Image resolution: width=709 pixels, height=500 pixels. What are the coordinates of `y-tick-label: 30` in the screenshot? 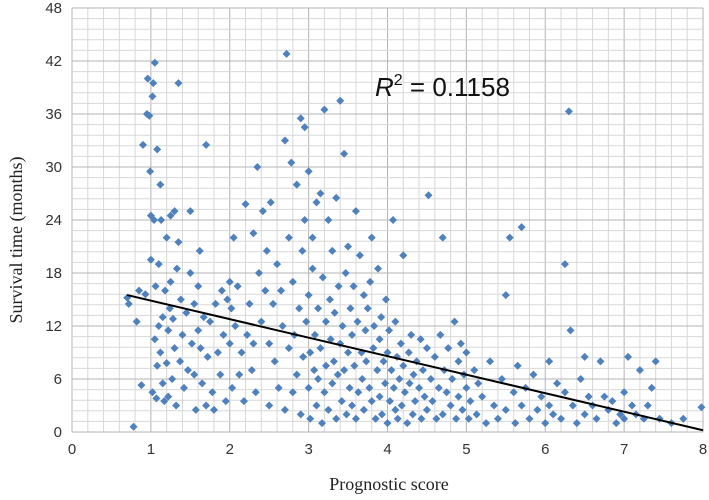 It's located at (53, 167).